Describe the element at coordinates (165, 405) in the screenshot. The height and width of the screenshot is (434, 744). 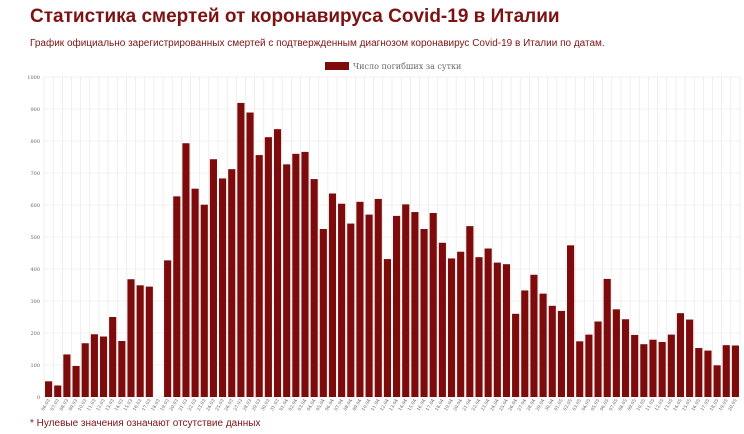
I see `x-tick-label: 19.03` at that location.